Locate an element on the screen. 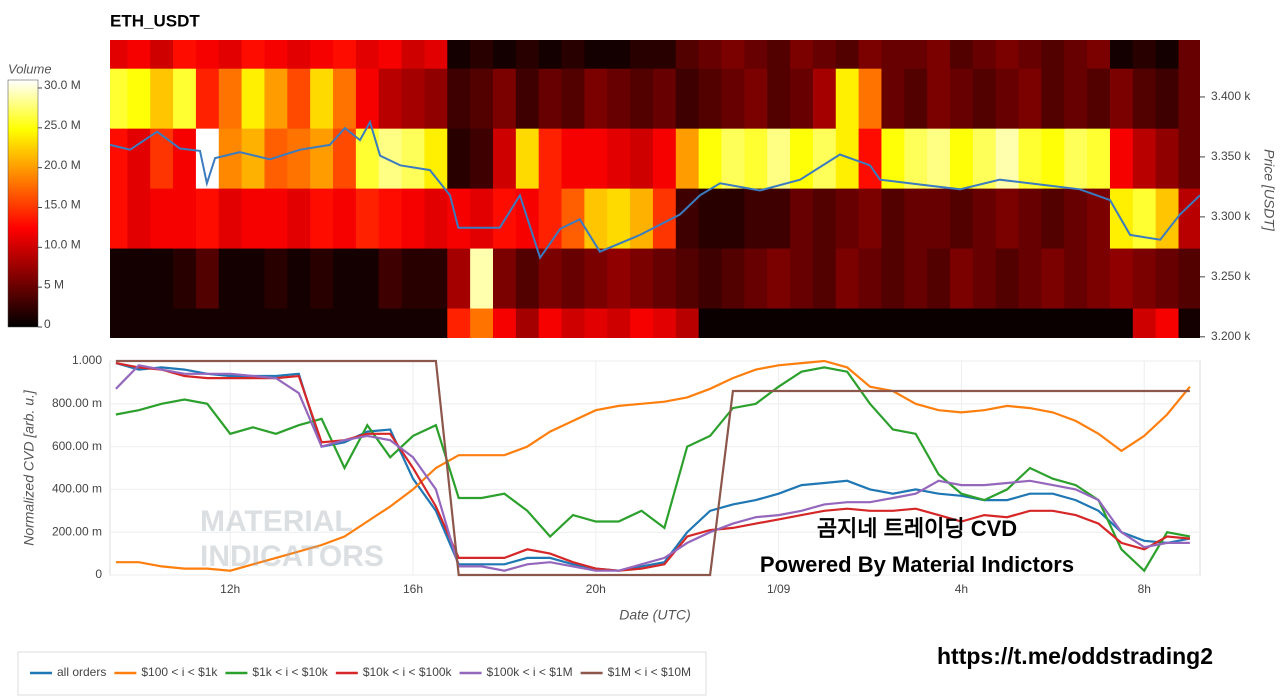 The height and width of the screenshot is (697, 1280). overlay-title: 곰지네 트레이딩 CVD is located at coordinates (917, 528).